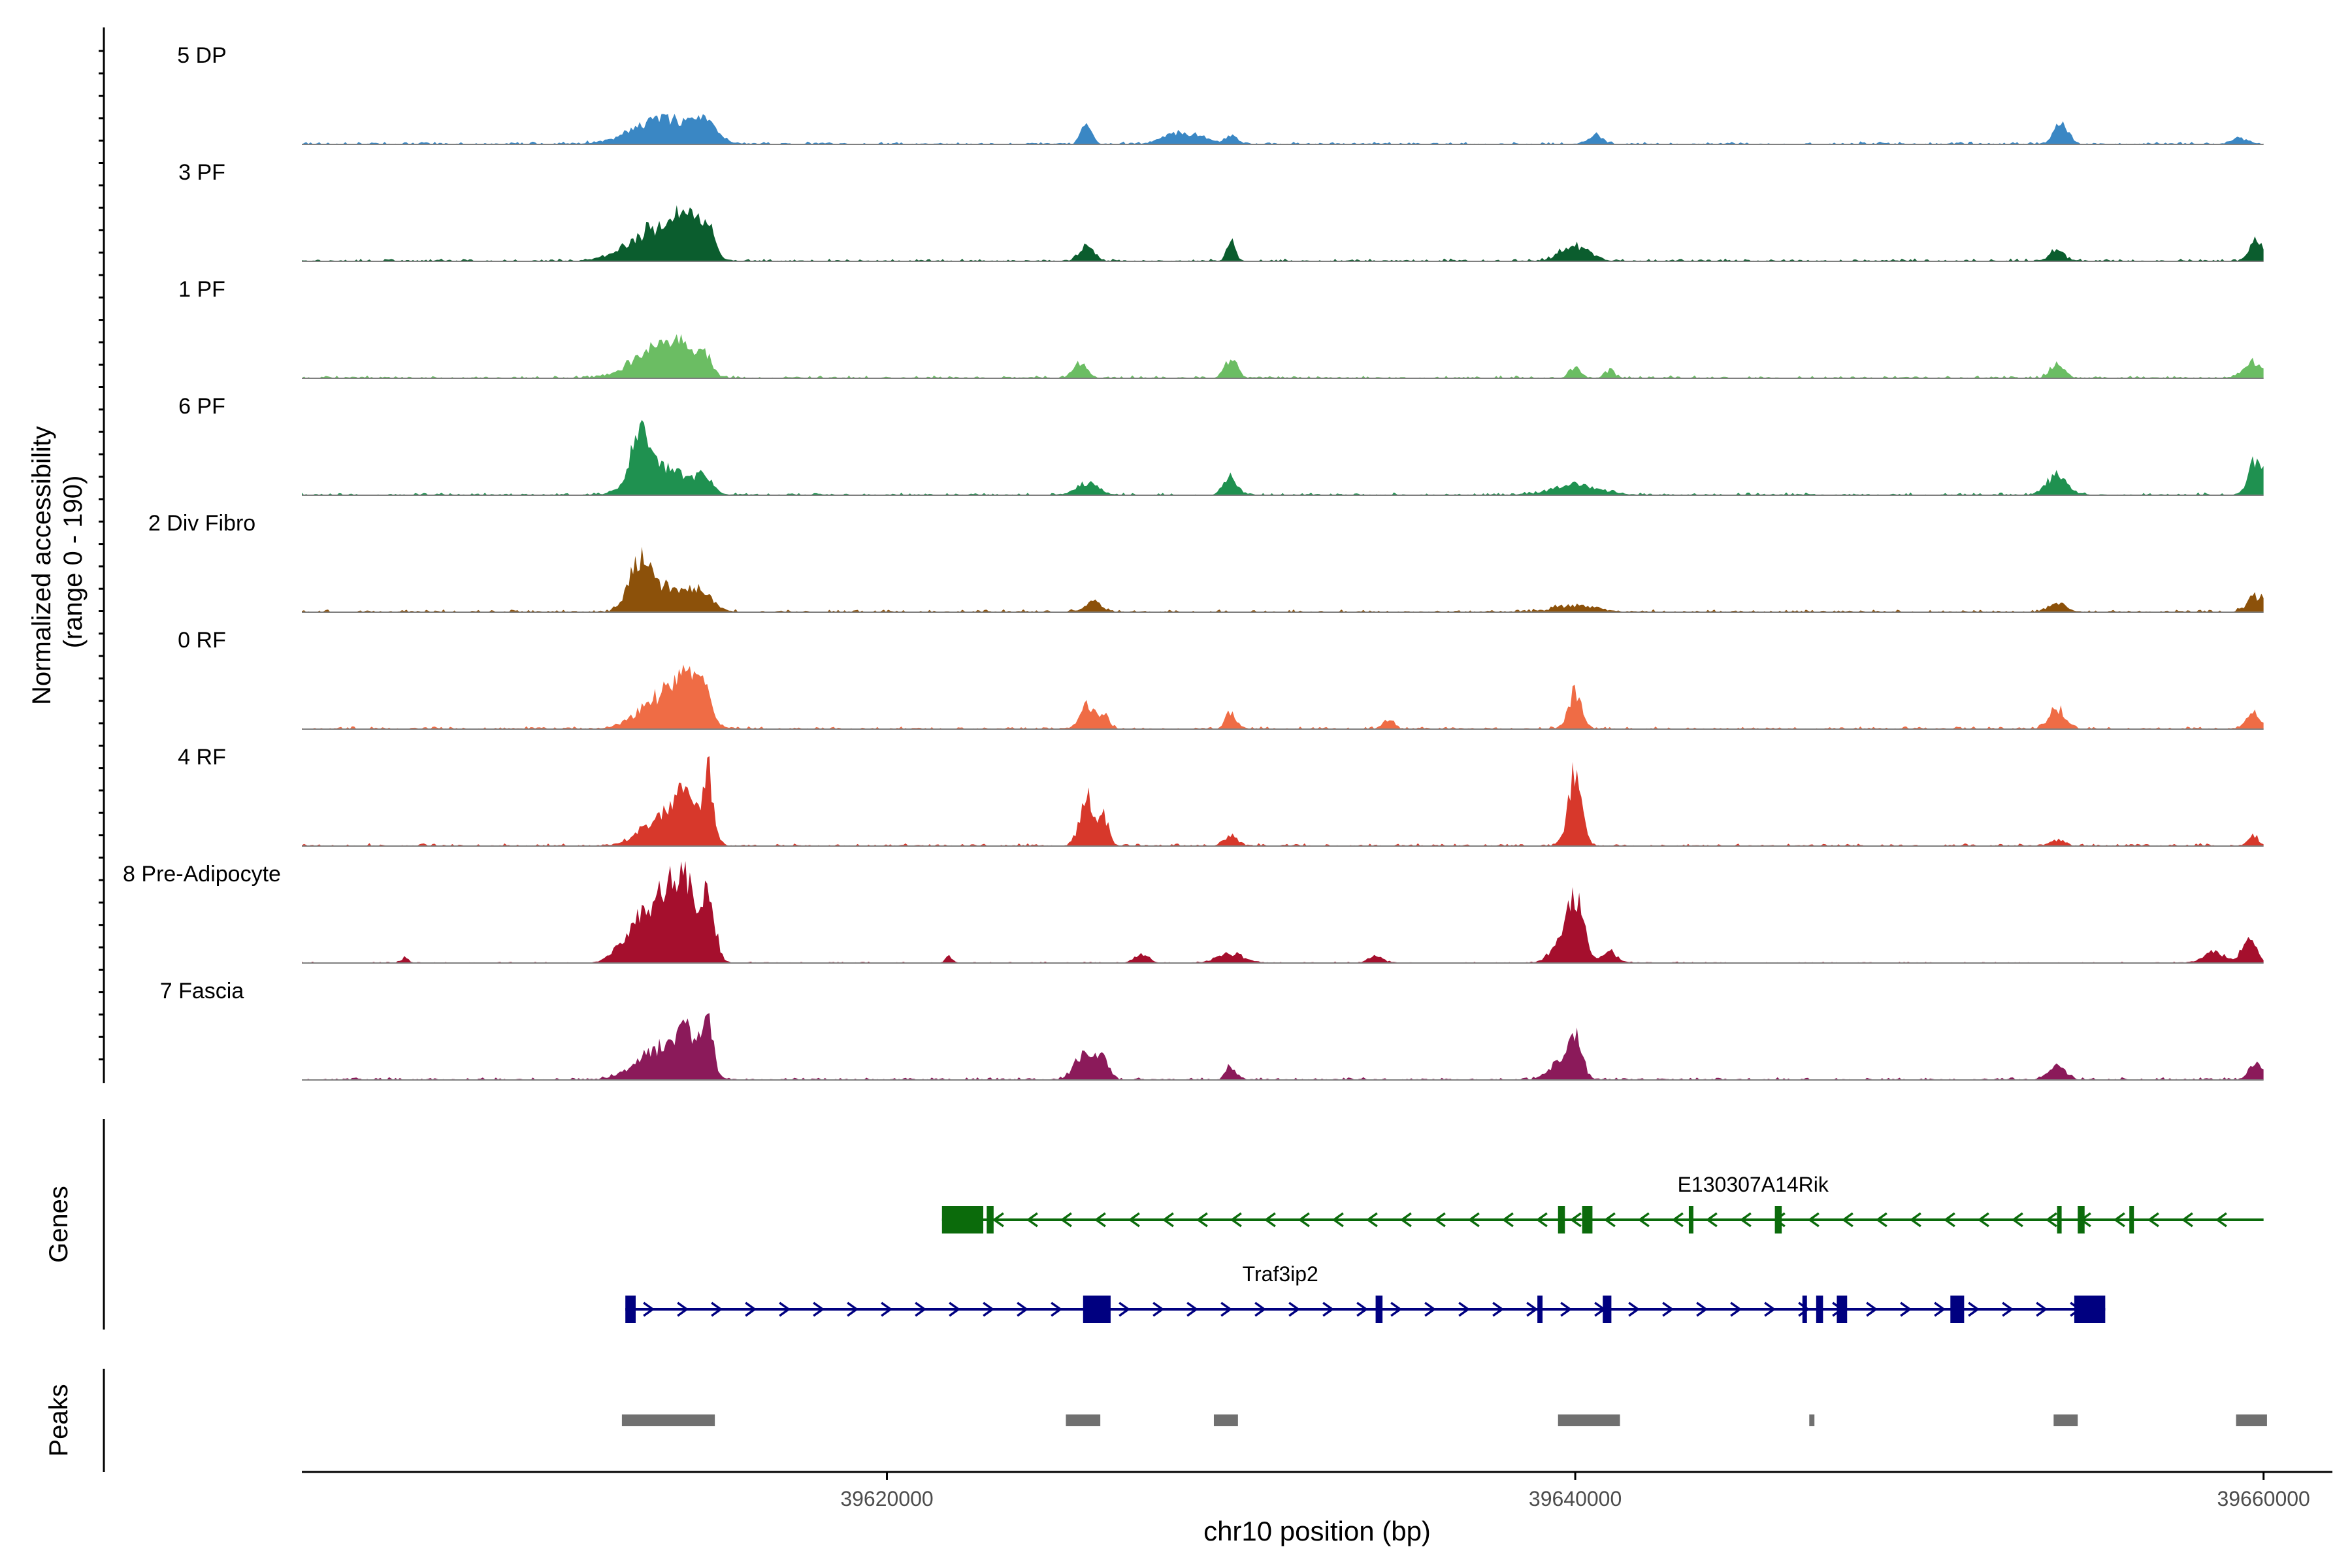  Describe the element at coordinates (1283, 356) in the screenshot. I see `coverage-area-1-pf` at that location.